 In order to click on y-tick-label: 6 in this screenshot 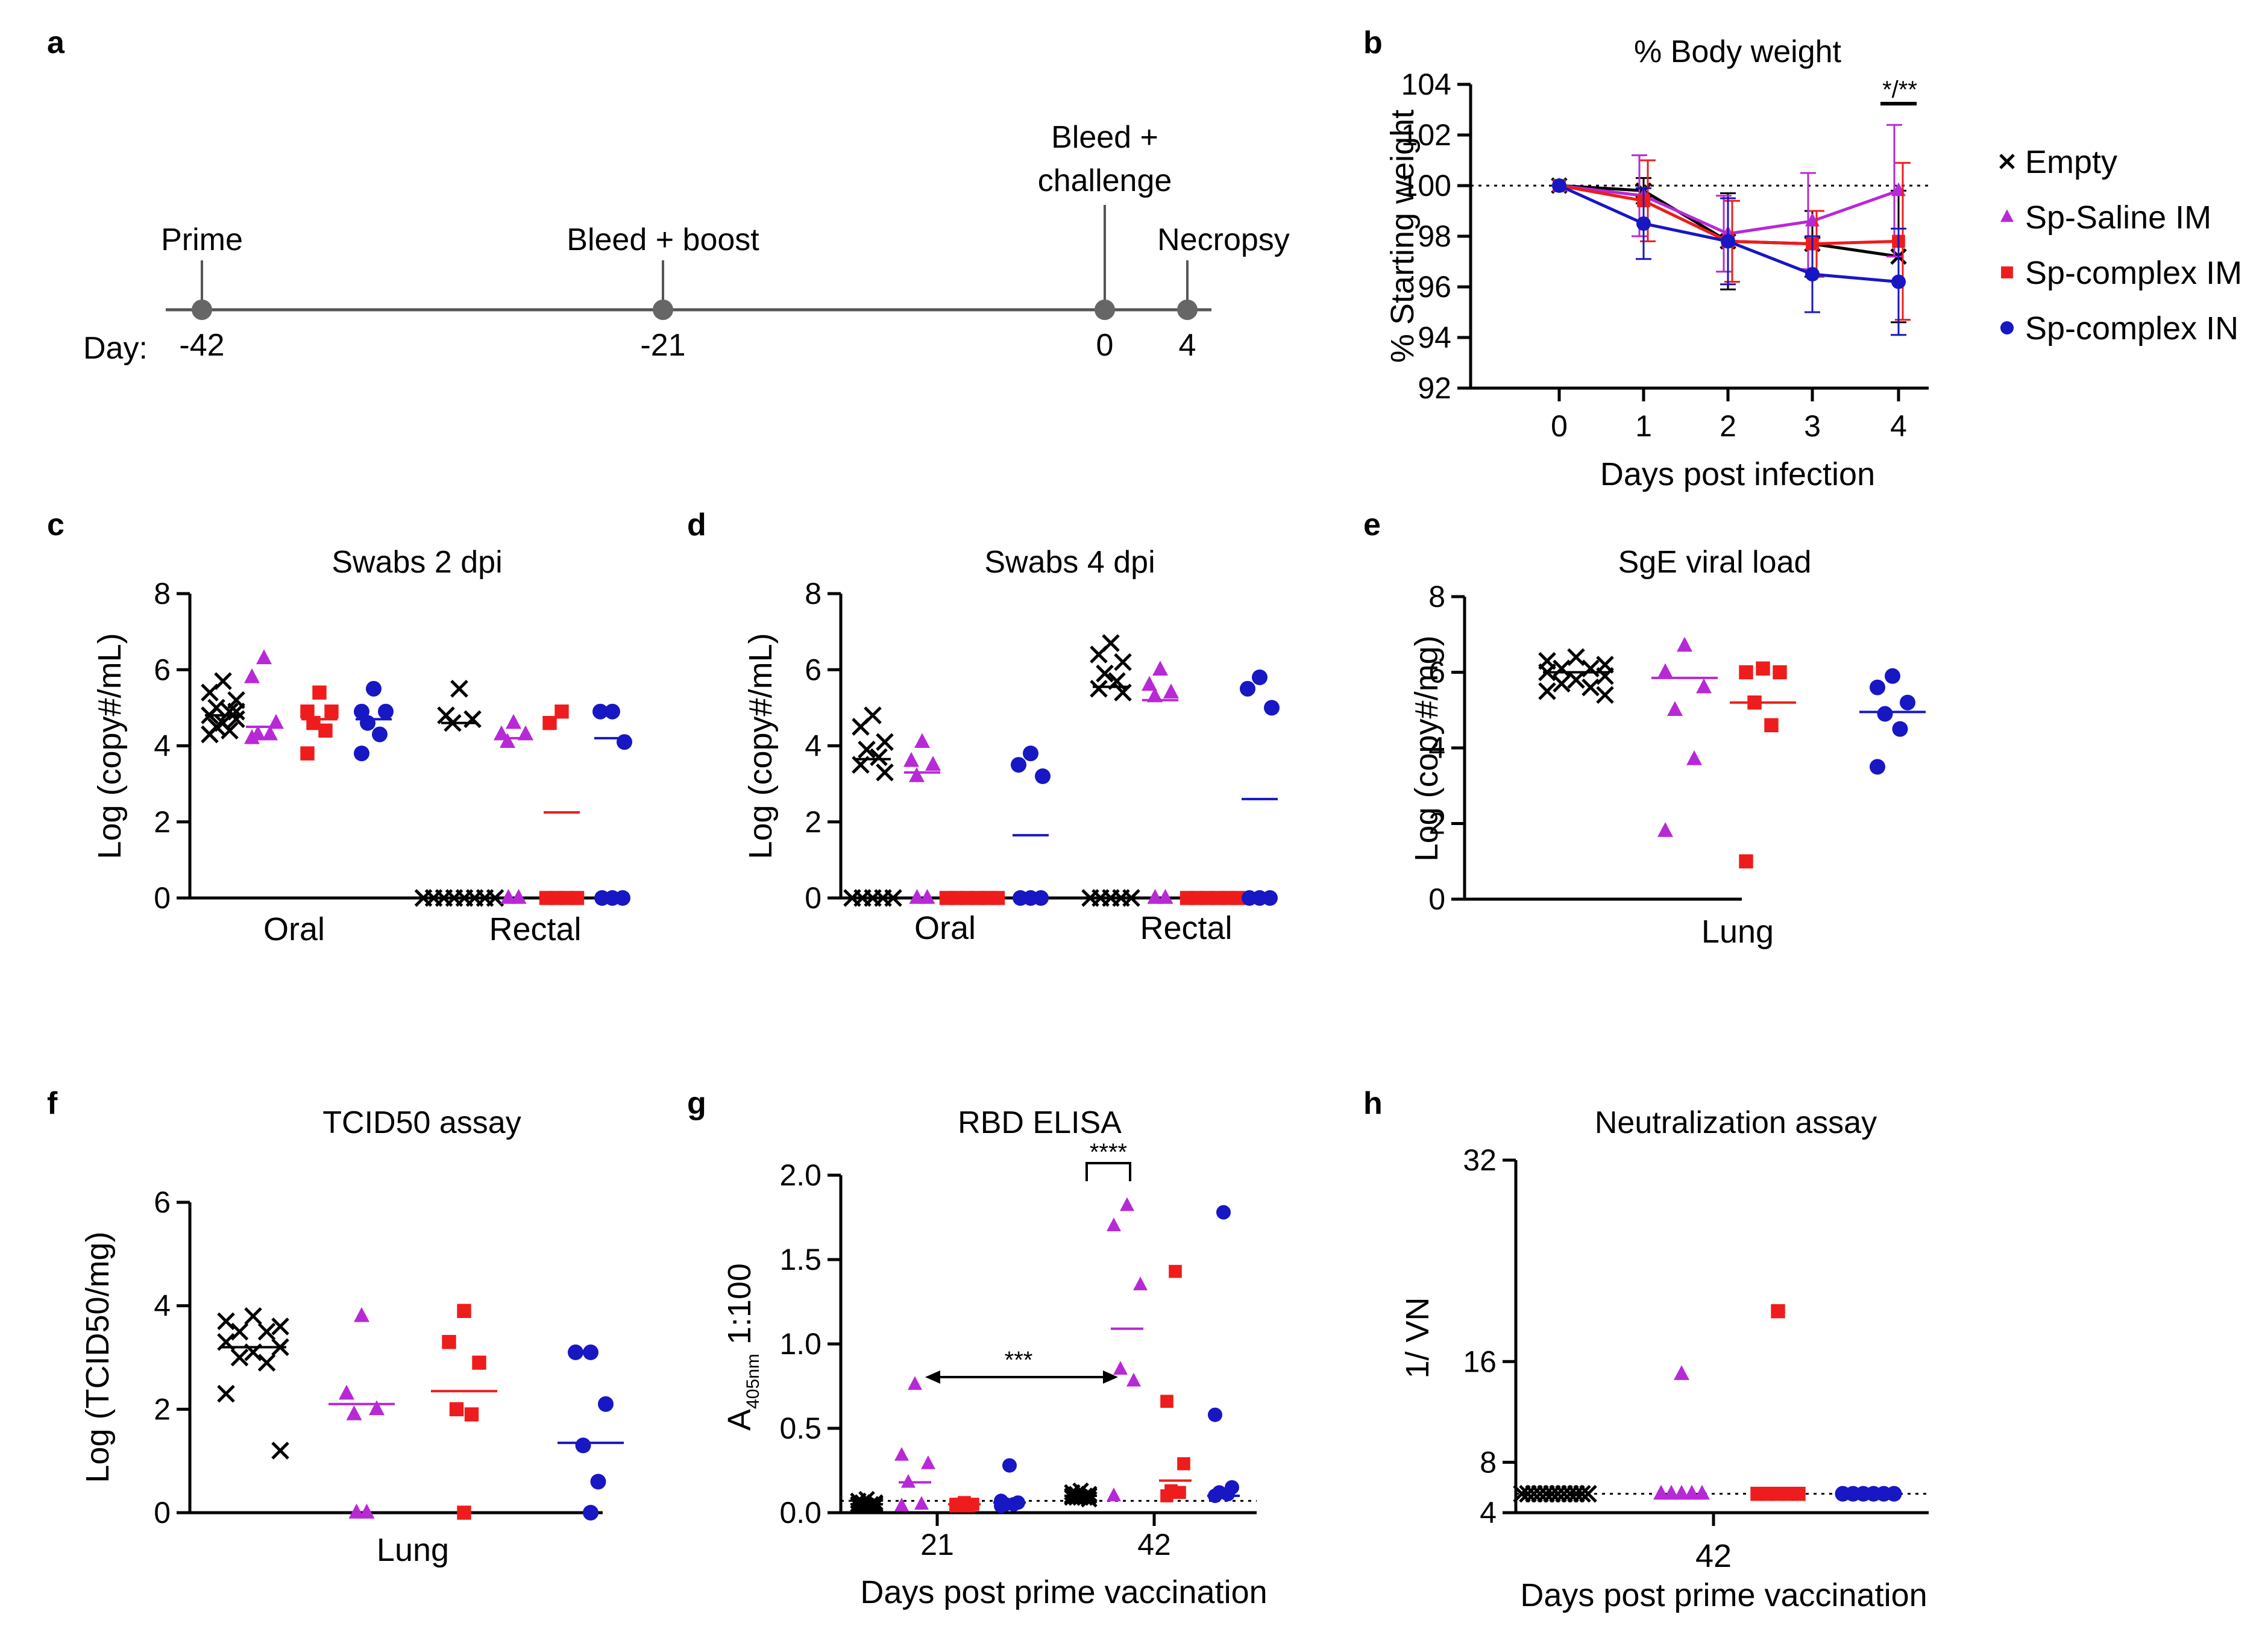, I will do `click(162, 1202)`.